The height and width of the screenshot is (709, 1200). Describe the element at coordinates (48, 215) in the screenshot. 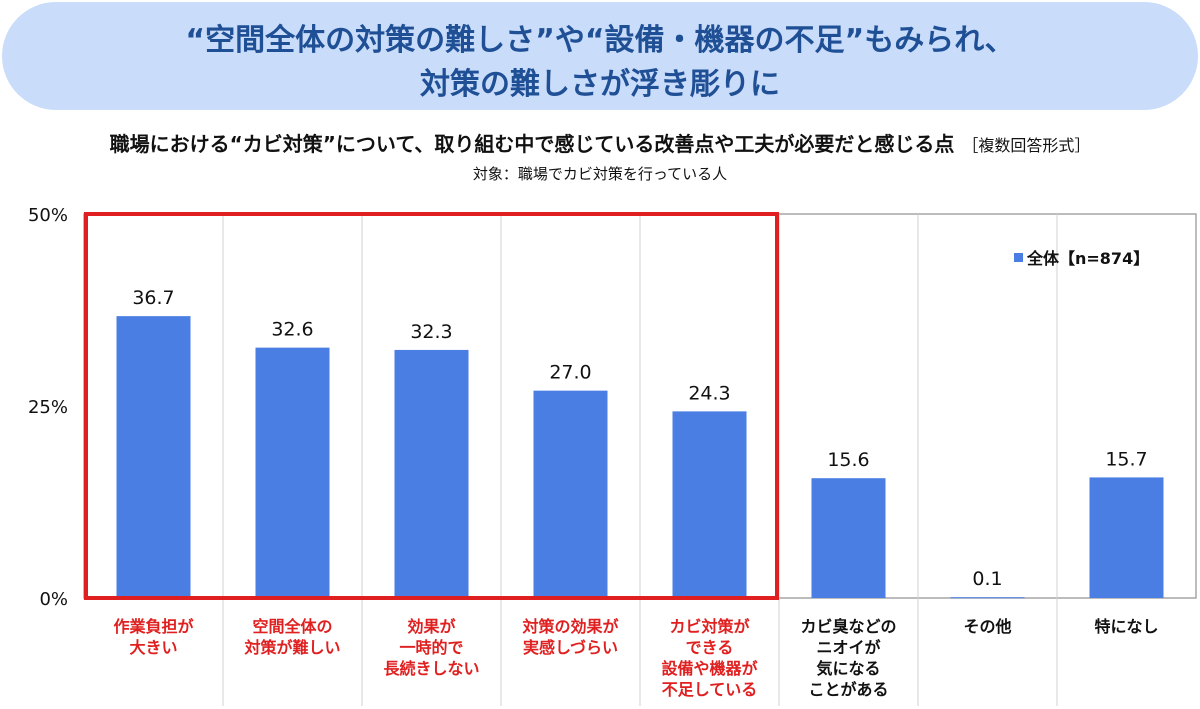

I see `y-tick-label: 50%` at that location.